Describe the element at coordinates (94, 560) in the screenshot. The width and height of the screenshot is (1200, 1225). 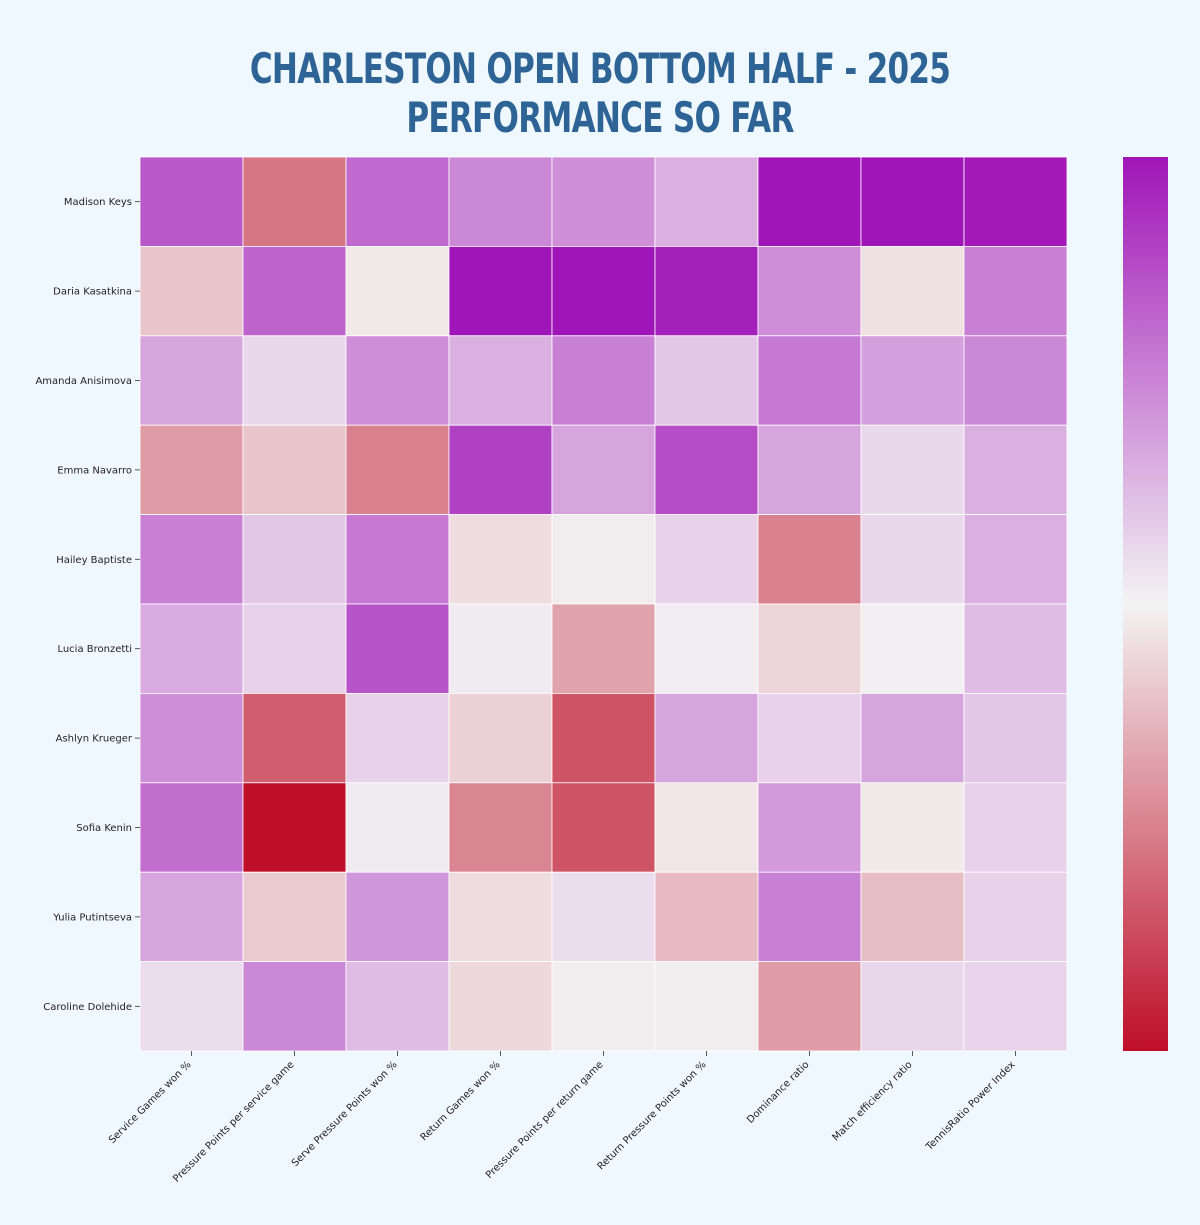
I see `row-label: Hailey Baptiste` at that location.